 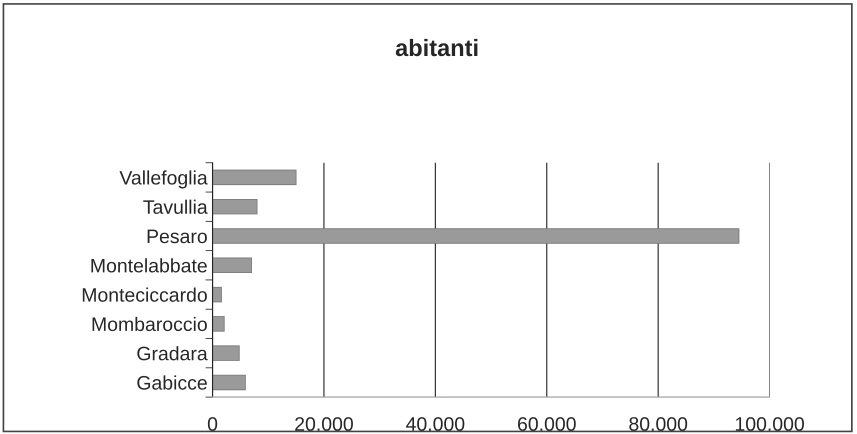 I want to click on y-tick-label: Mombaroccio, so click(x=149, y=324).